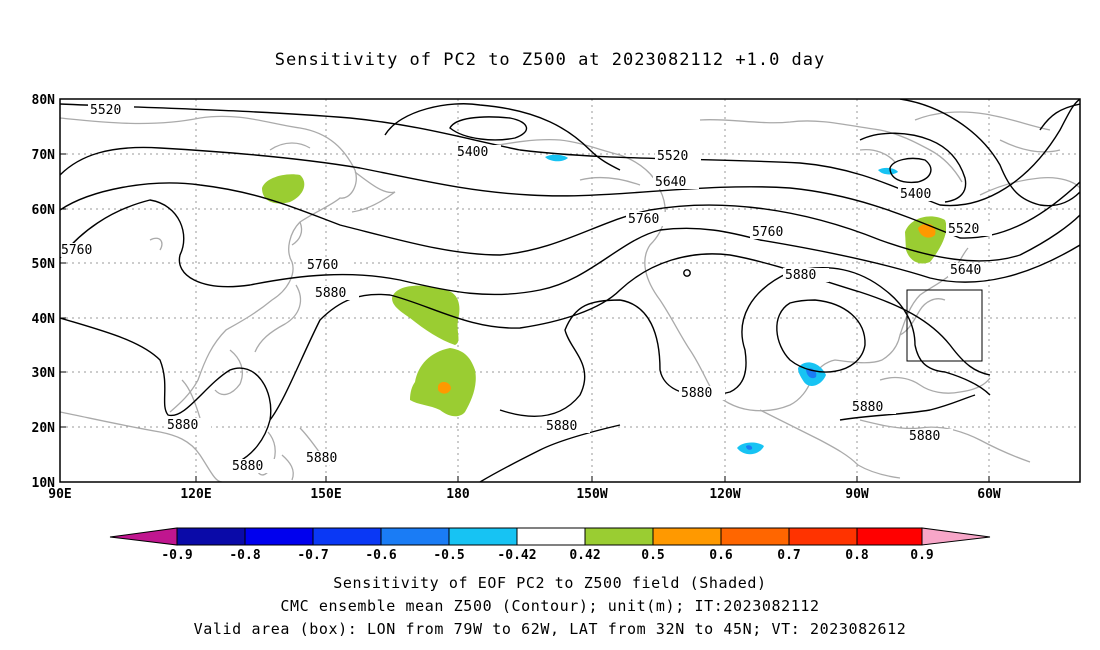 Image resolution: width=1100 pixels, height=650 pixels. I want to click on lon-label: 120W, so click(724, 494).